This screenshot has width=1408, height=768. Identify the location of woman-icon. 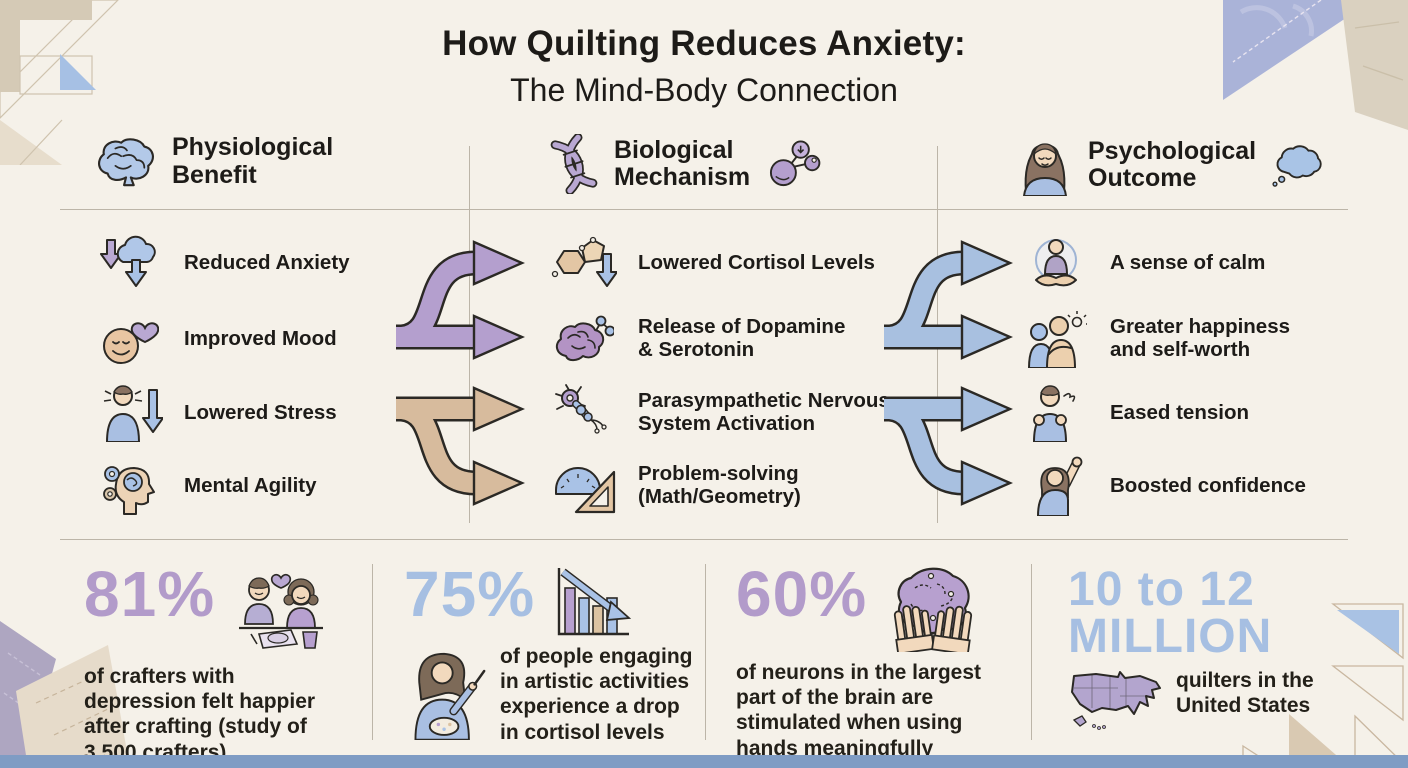
(1045, 165).